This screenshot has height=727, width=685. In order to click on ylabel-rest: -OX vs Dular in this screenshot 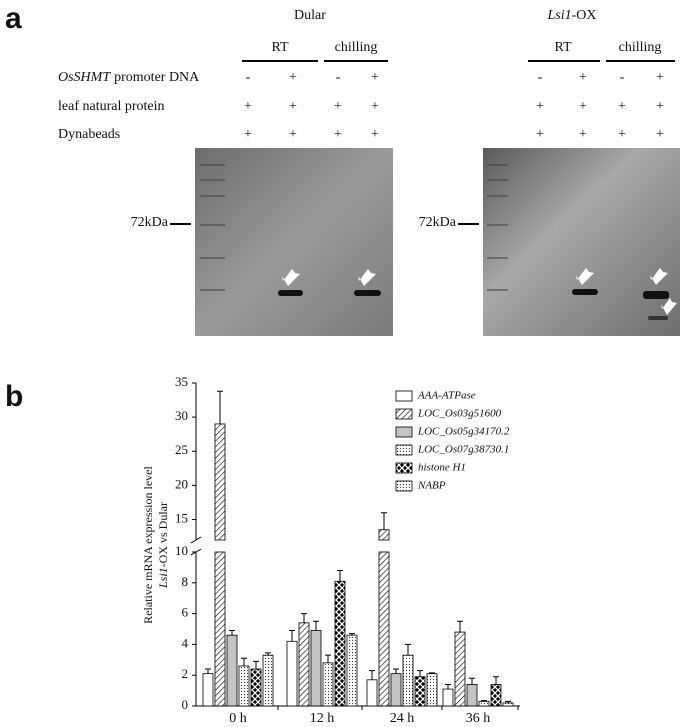, I will do `click(163, 534)`.